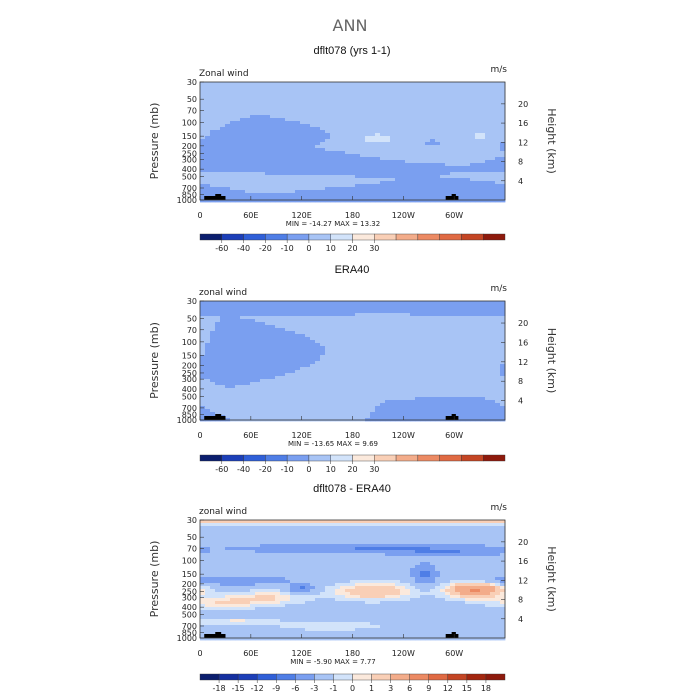  What do you see at coordinates (352, 248) in the screenshot?
I see `colorbar-label: 20` at bounding box center [352, 248].